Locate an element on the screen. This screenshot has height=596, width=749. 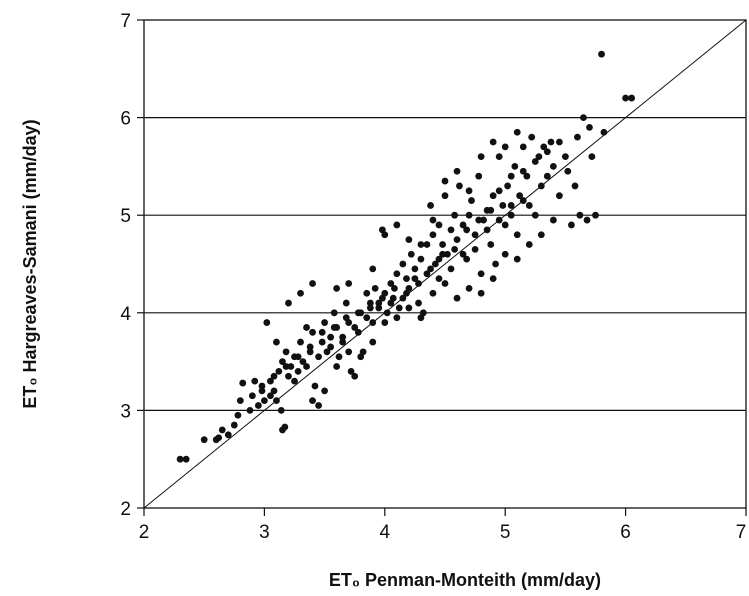
x-axis-title: ET₀ Penman-Monteith (mm/day) is located at coordinates (465, 580).